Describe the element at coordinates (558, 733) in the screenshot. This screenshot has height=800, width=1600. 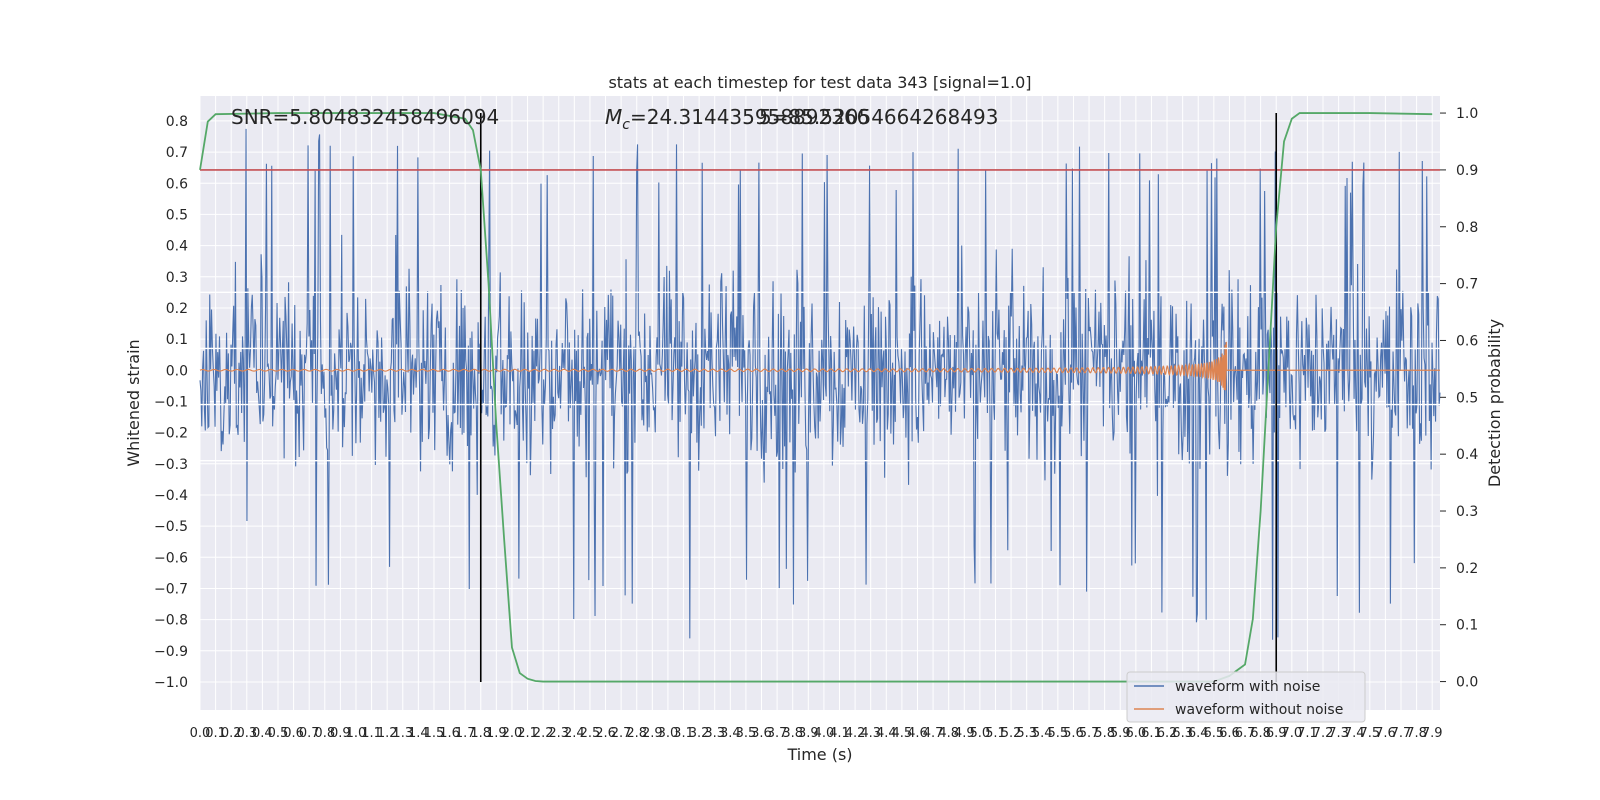
I see `x-tick-label: 2.3` at that location.